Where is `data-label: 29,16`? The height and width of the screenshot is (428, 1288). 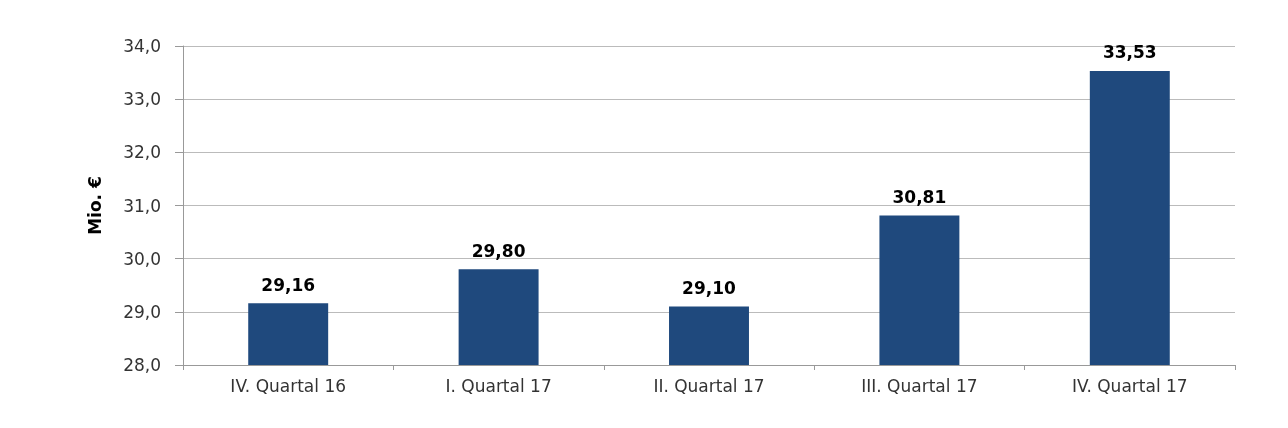
data-label: 29,16 is located at coordinates (288, 284).